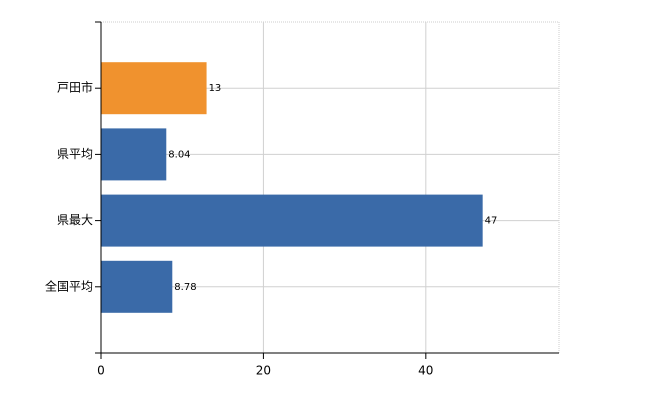  I want to click on x-tick-label: 20, so click(263, 371).